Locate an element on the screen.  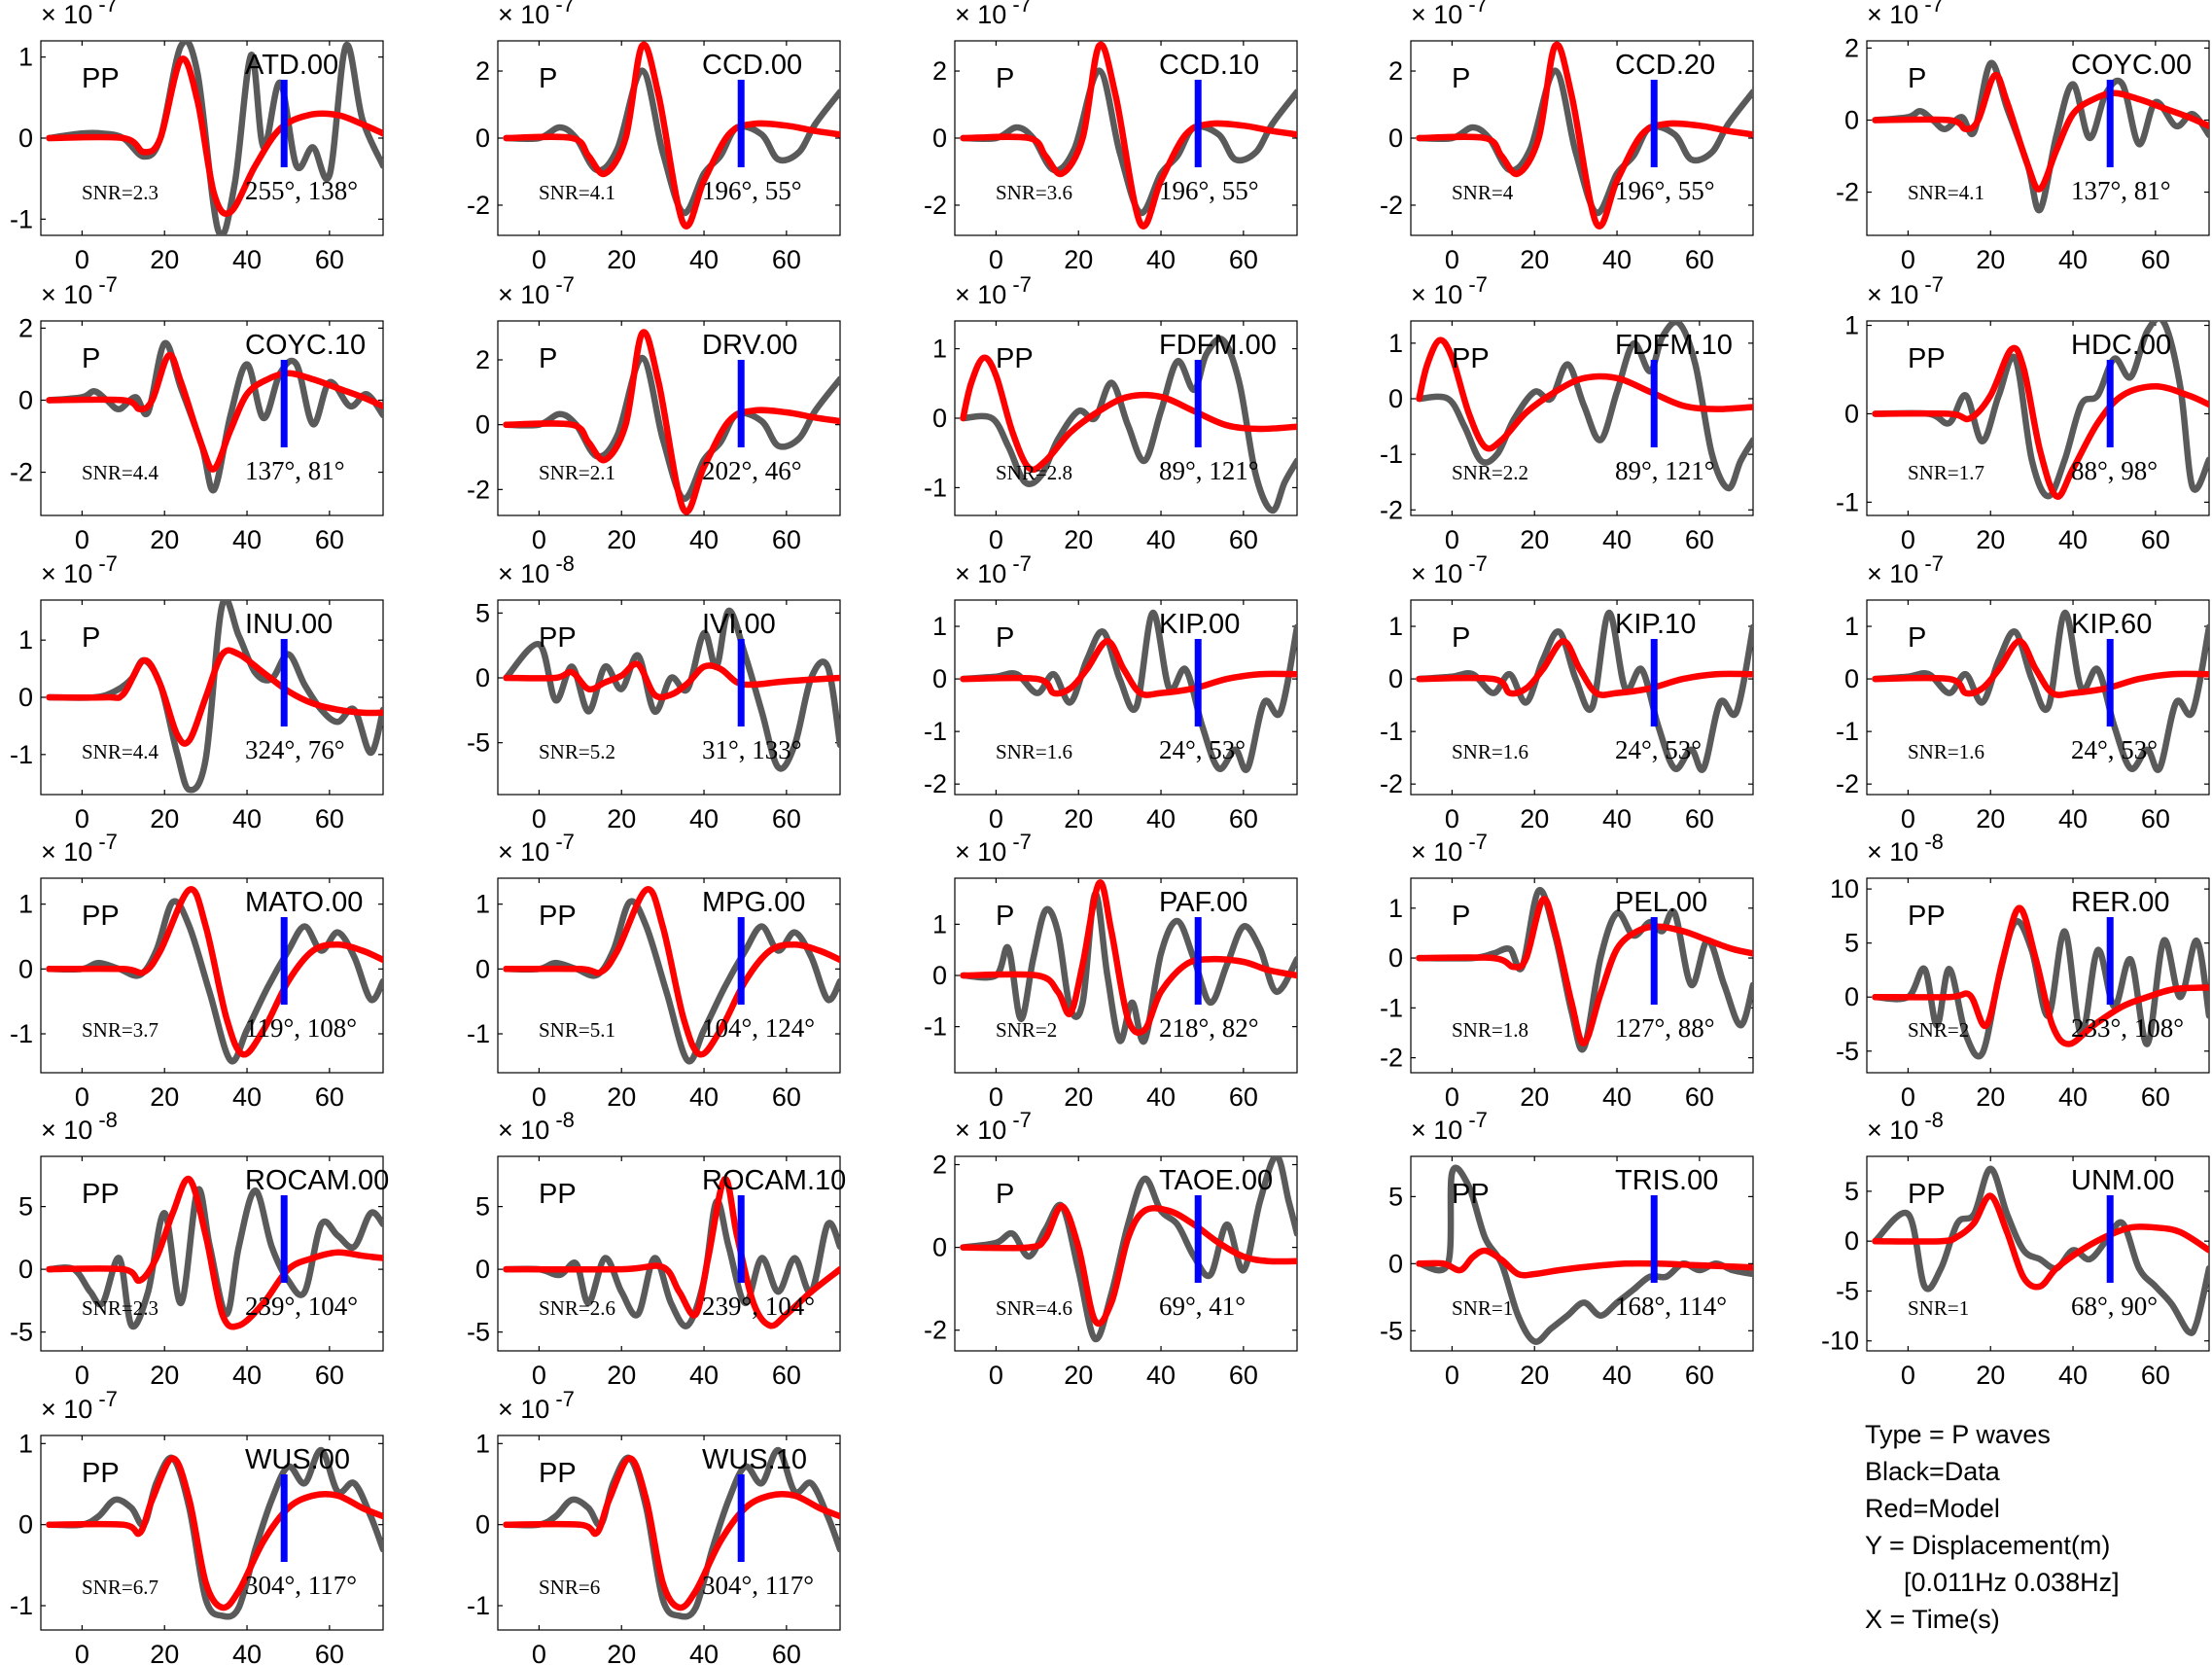
azimuth-label: 196°, 55° is located at coordinates (1209, 190).